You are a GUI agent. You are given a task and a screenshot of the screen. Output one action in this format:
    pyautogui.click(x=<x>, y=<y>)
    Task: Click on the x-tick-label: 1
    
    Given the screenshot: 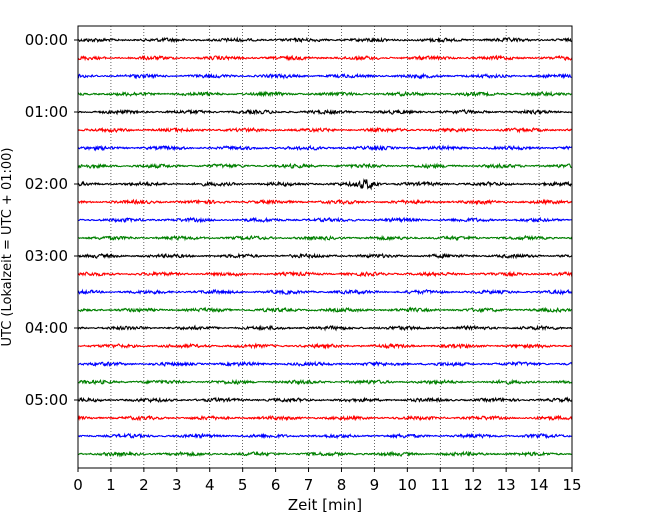 What is the action you would take?
    pyautogui.click(x=111, y=485)
    